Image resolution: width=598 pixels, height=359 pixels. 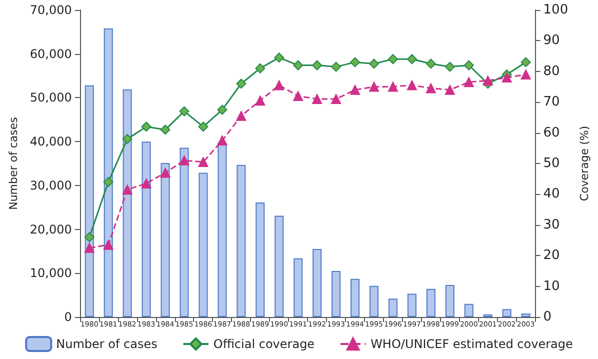 I want to click on y2-tick-label: 50, so click(x=551, y=163).